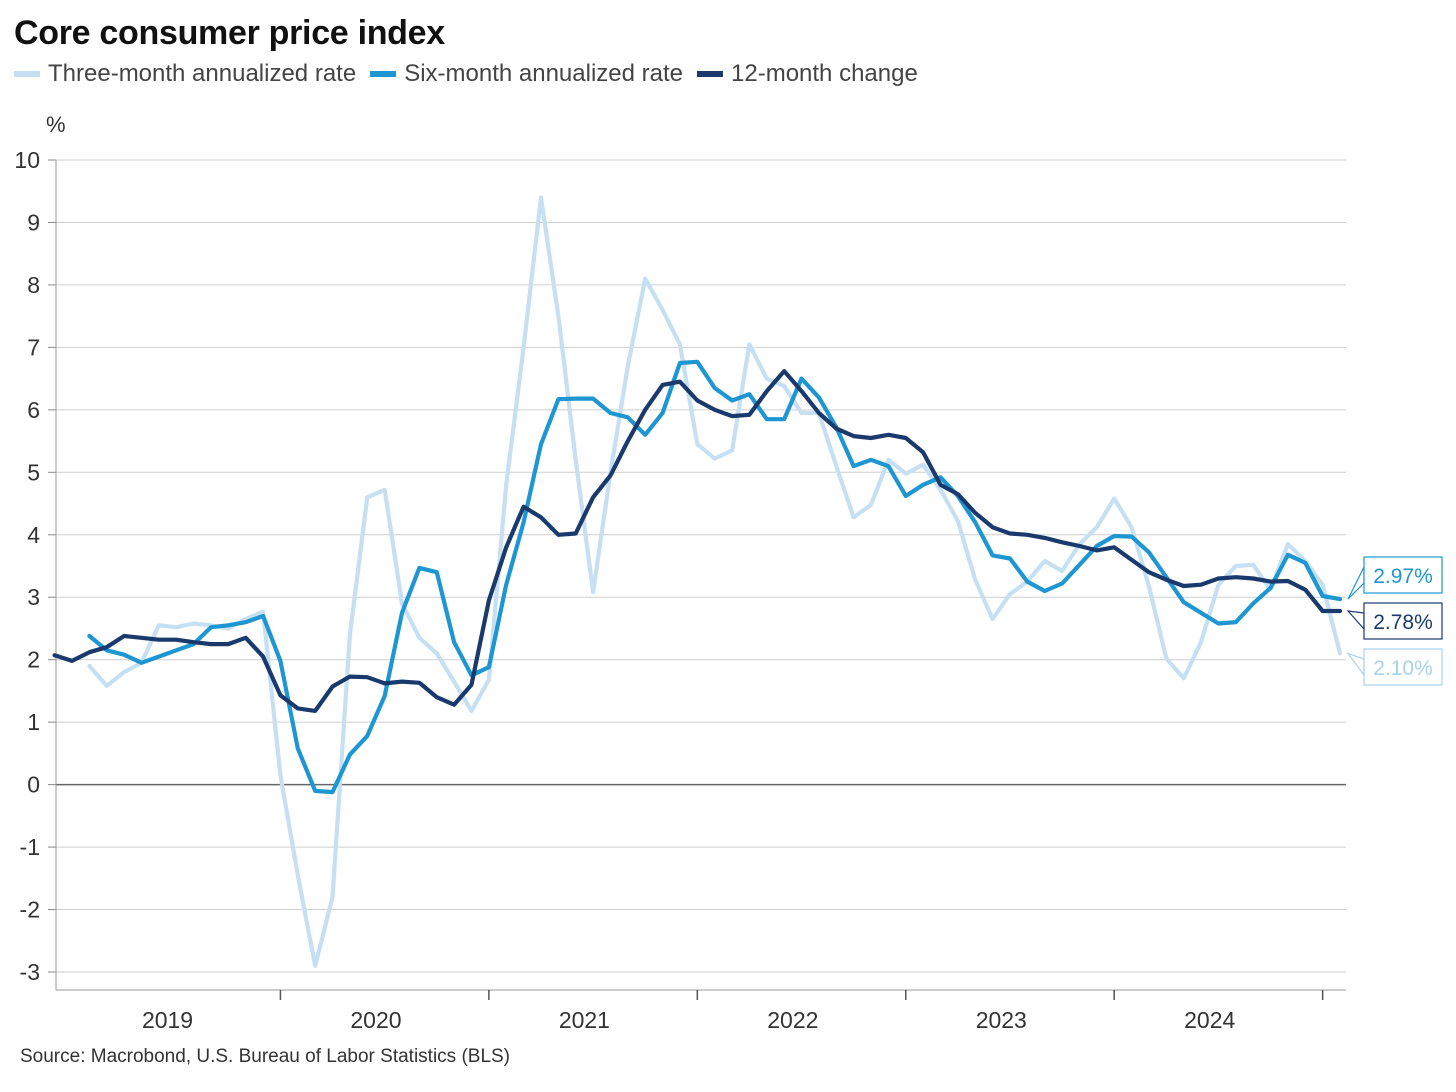  What do you see at coordinates (33, 722) in the screenshot?
I see `y-tick-label: 1` at bounding box center [33, 722].